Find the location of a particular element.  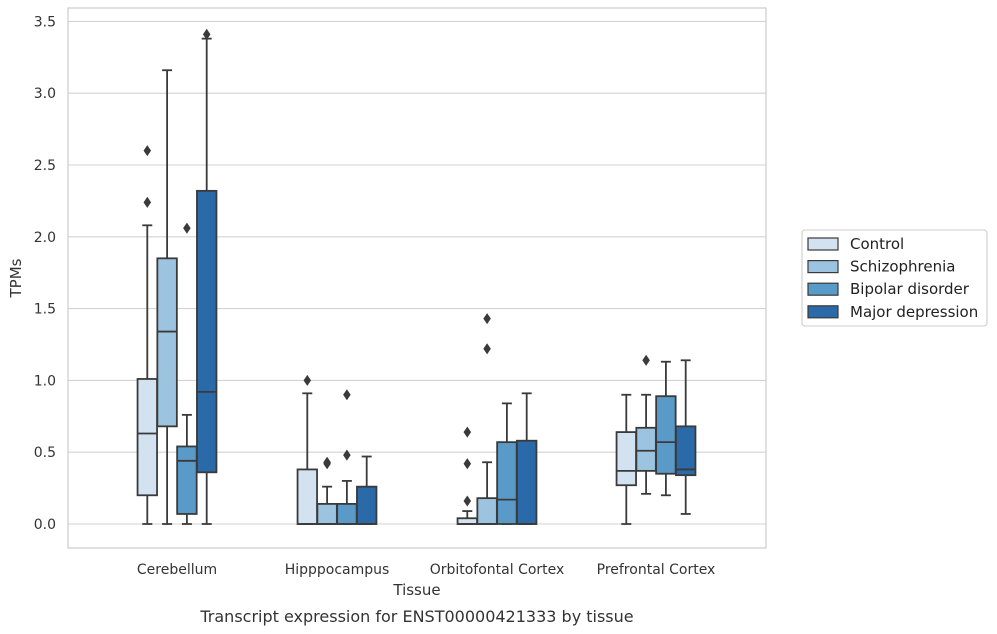

y-tick-label: 0.5 is located at coordinates (45, 453).